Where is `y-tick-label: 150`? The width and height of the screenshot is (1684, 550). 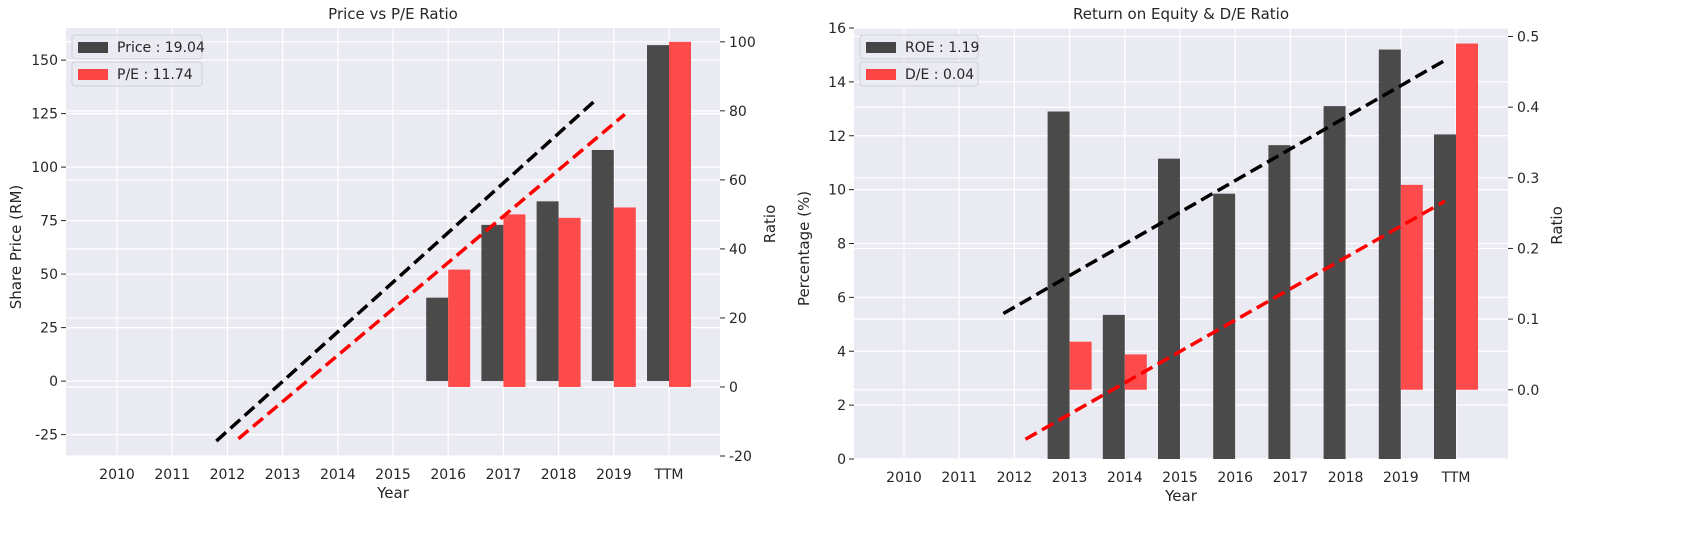
y-tick-label: 150 is located at coordinates (44, 61).